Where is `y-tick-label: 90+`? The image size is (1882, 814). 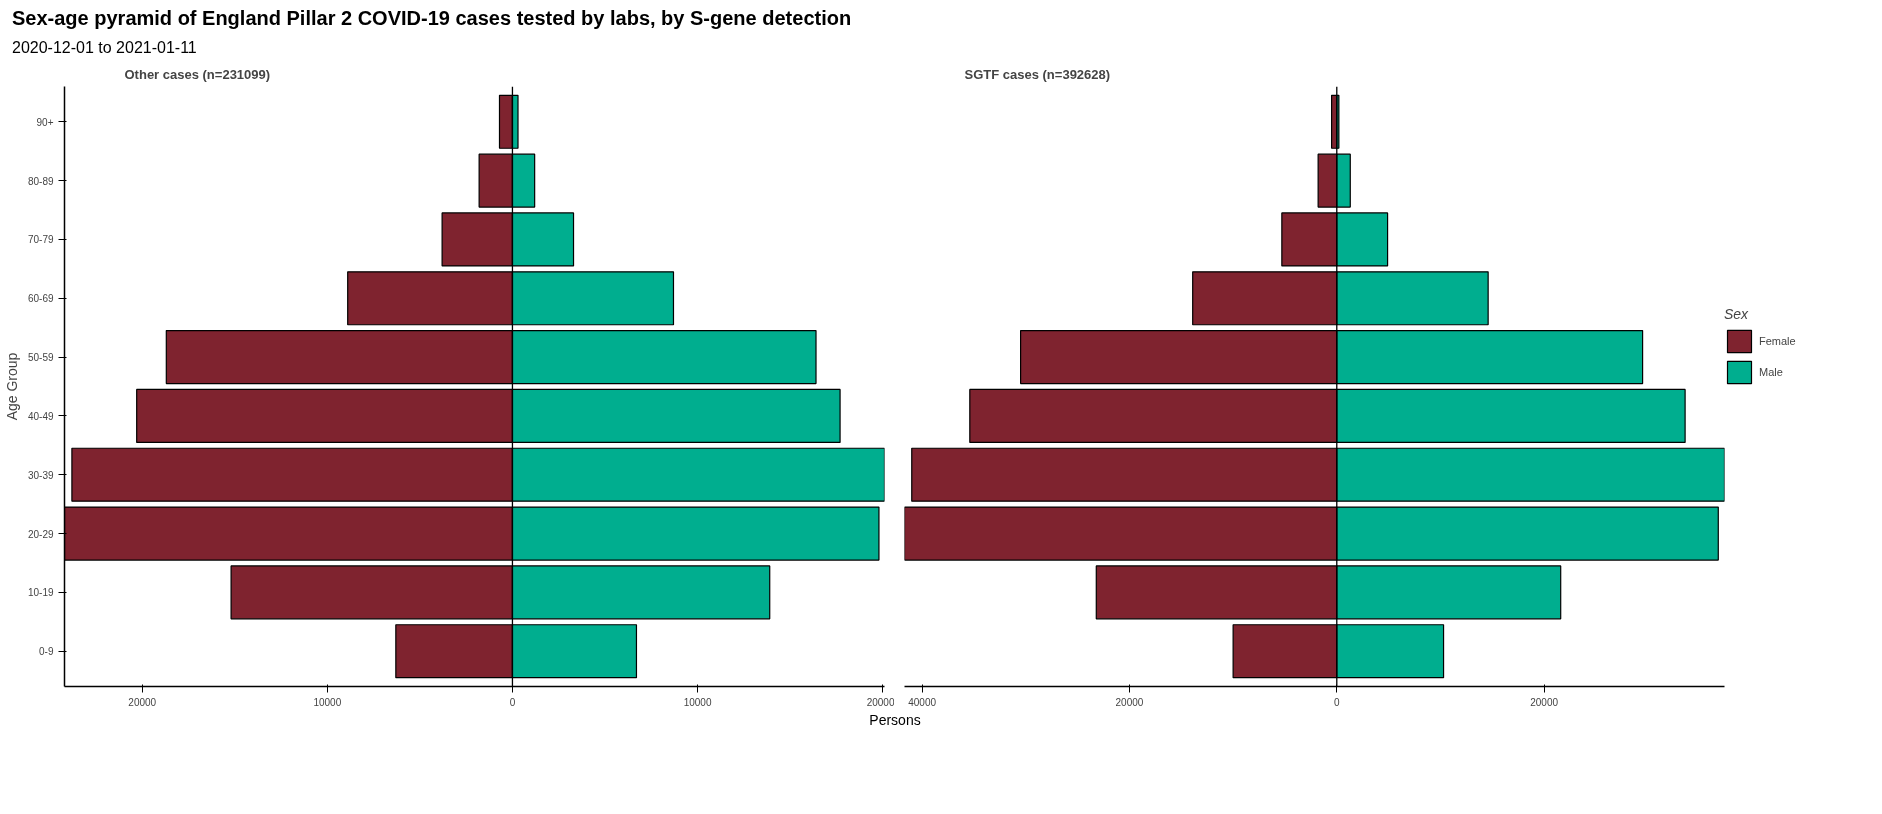
y-tick-label: 90+ is located at coordinates (45, 123).